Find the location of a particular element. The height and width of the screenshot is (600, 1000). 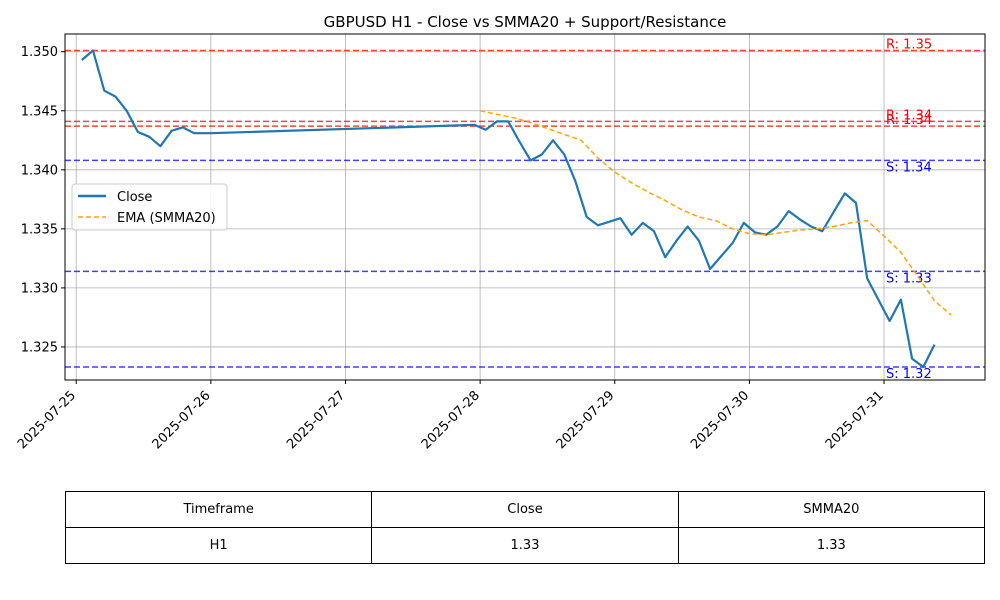

summary-table: Timeframe Close SMMA20 H1 1.33 1.33 is located at coordinates (525, 527).